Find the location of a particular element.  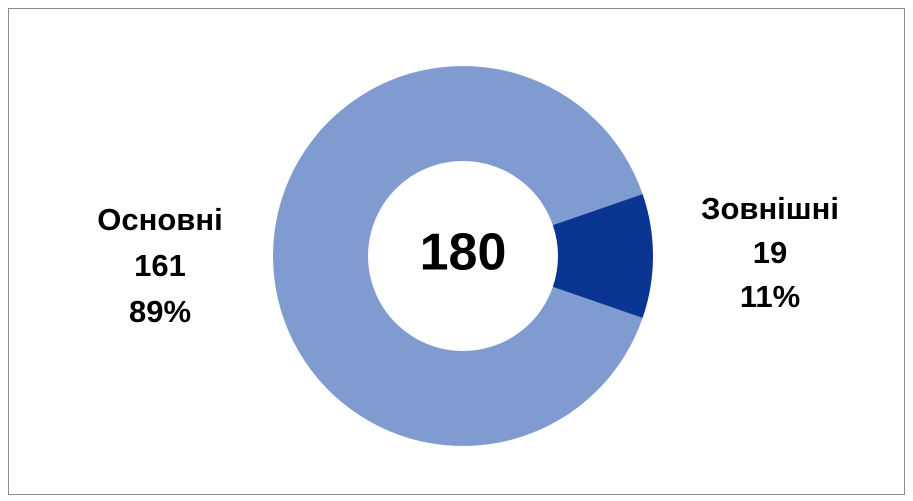

center-total: 180 is located at coordinates (463, 253).